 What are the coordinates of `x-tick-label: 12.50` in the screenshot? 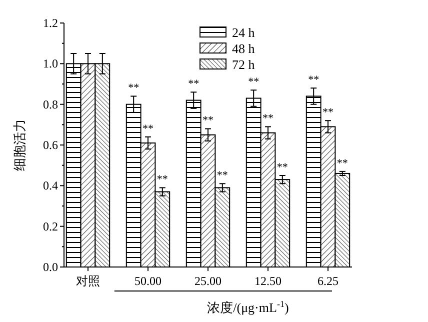 It's located at (268, 281).